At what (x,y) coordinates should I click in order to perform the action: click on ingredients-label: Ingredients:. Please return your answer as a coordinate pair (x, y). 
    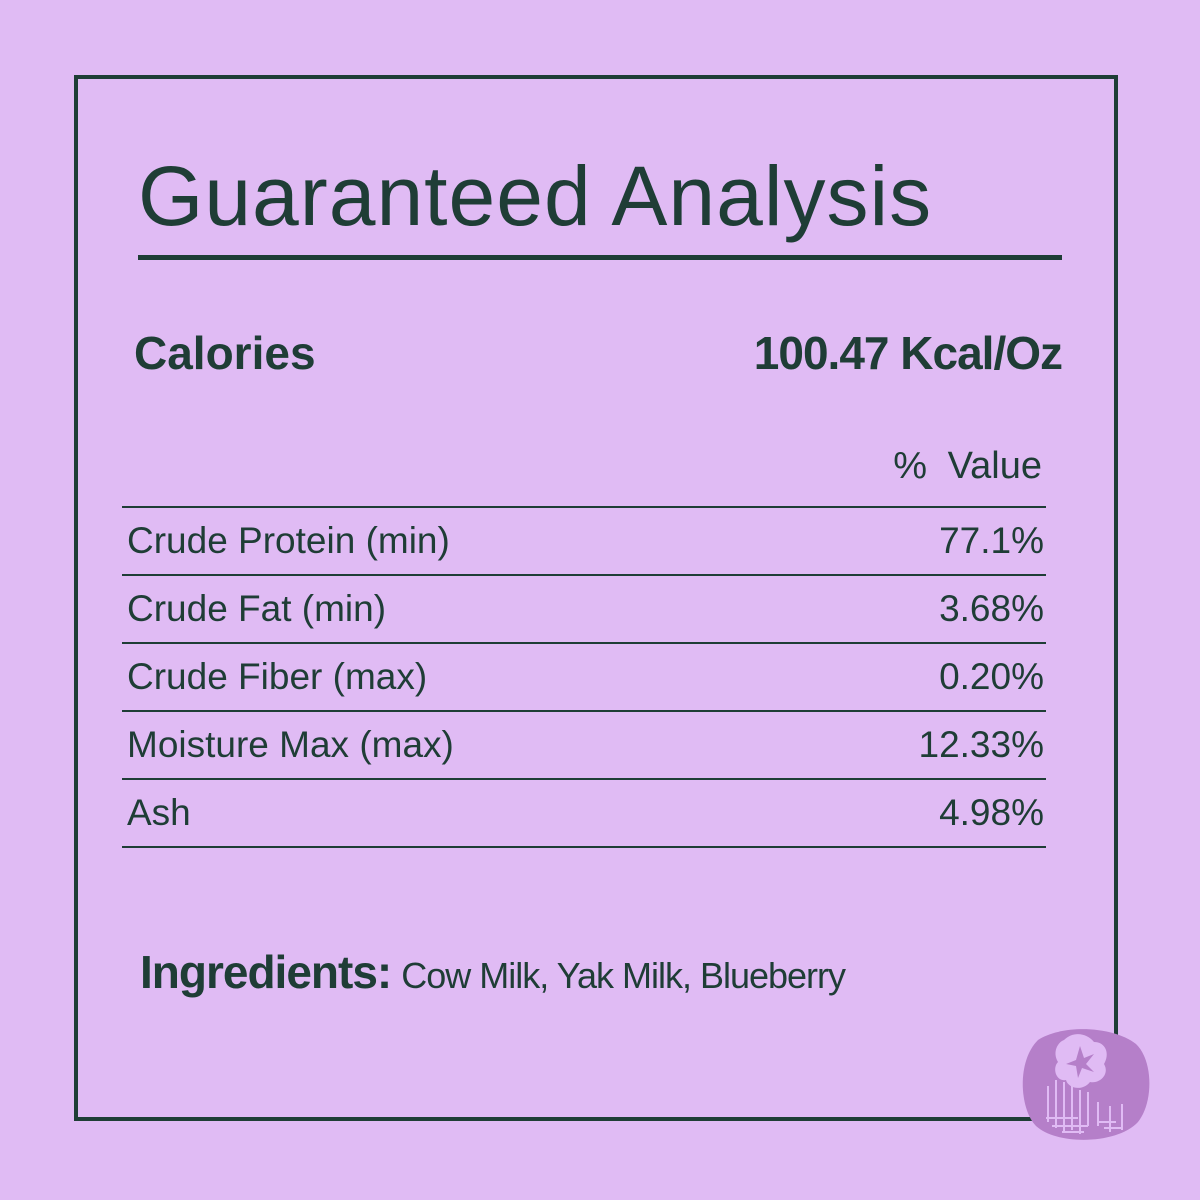
    Looking at the image, I should click on (266, 972).